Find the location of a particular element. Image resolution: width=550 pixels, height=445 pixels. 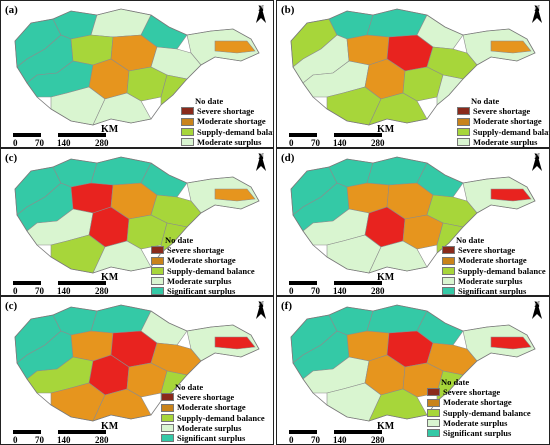

swatch-severe is located at coordinates (187, 111).